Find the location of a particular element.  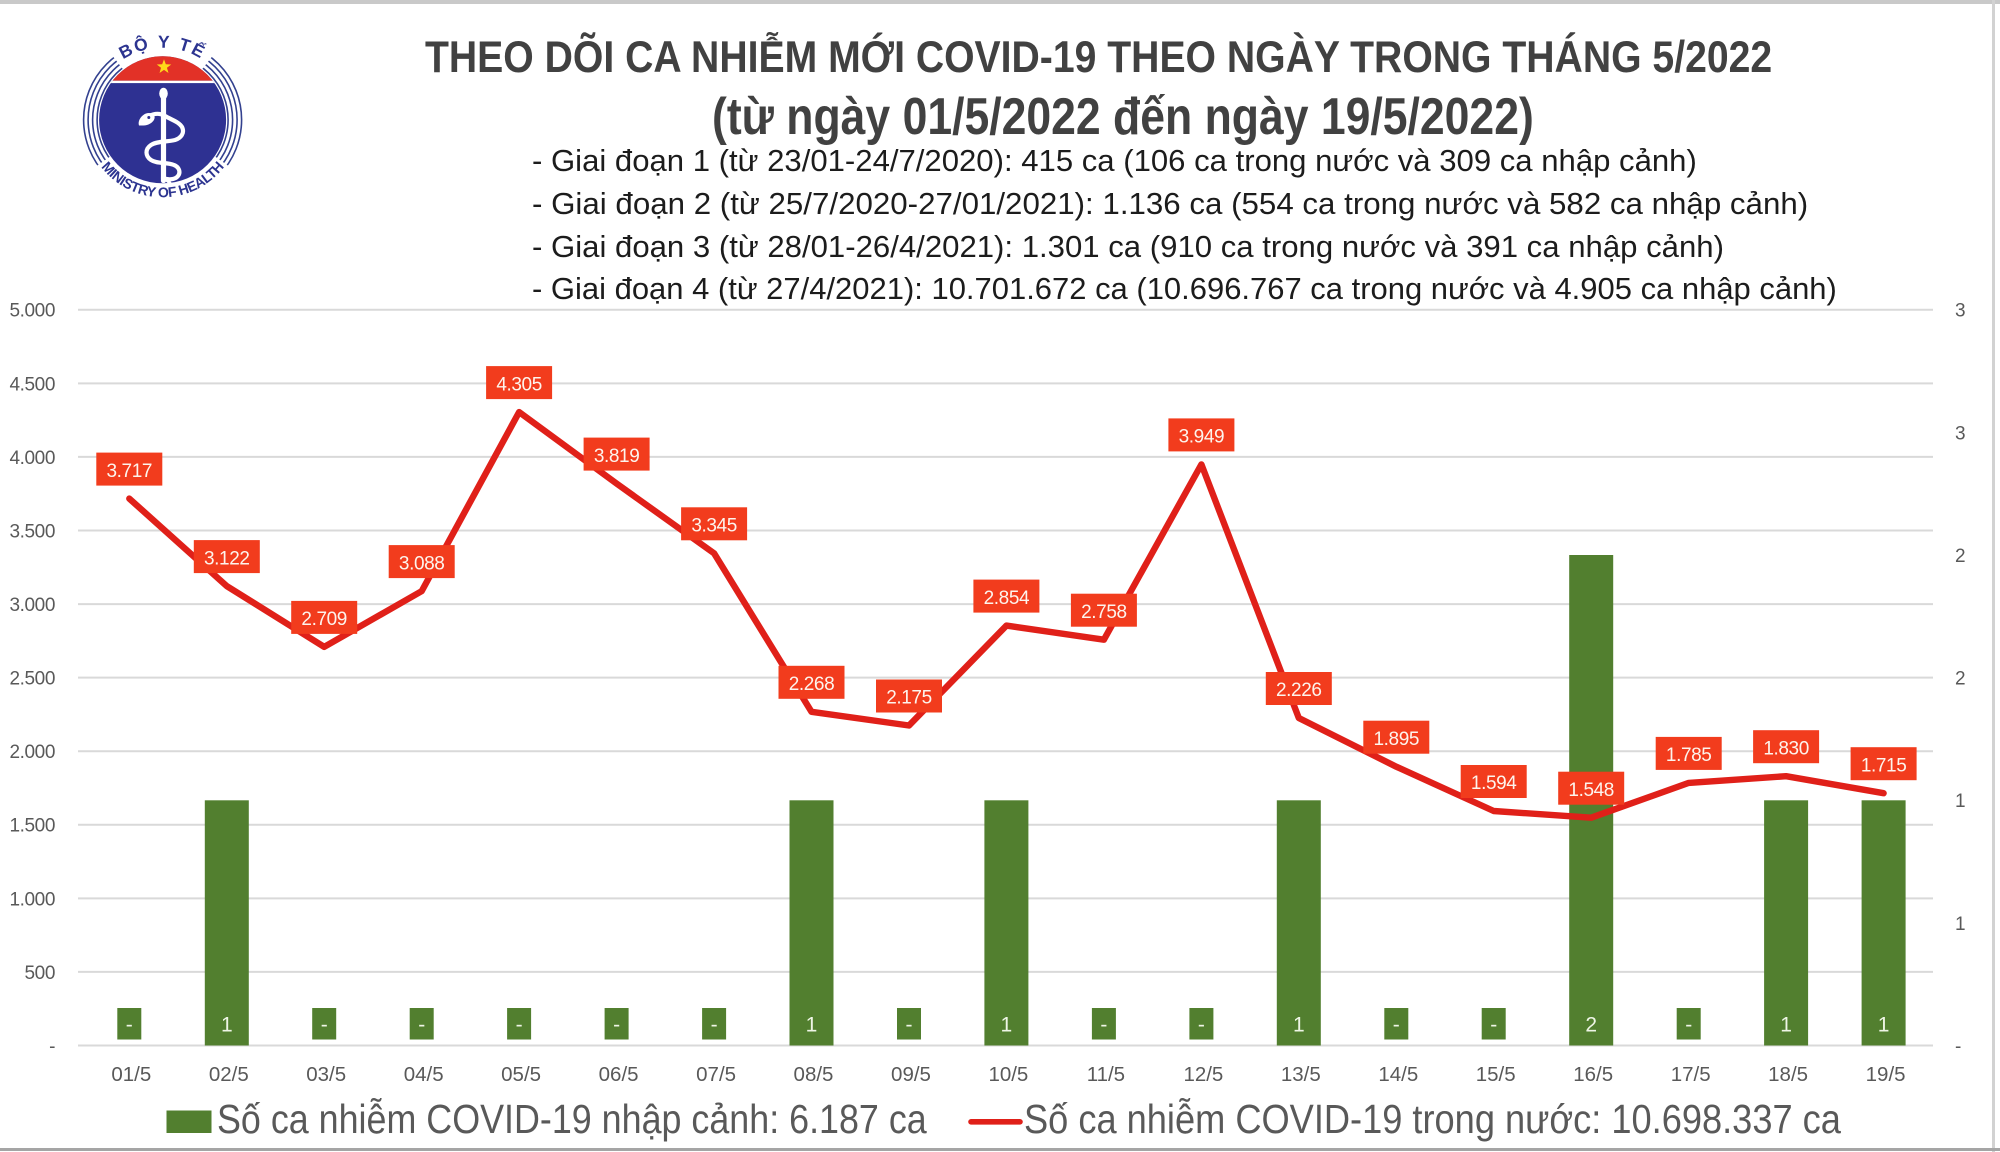

svg-text: 09/5 is located at coordinates (911, 1074).